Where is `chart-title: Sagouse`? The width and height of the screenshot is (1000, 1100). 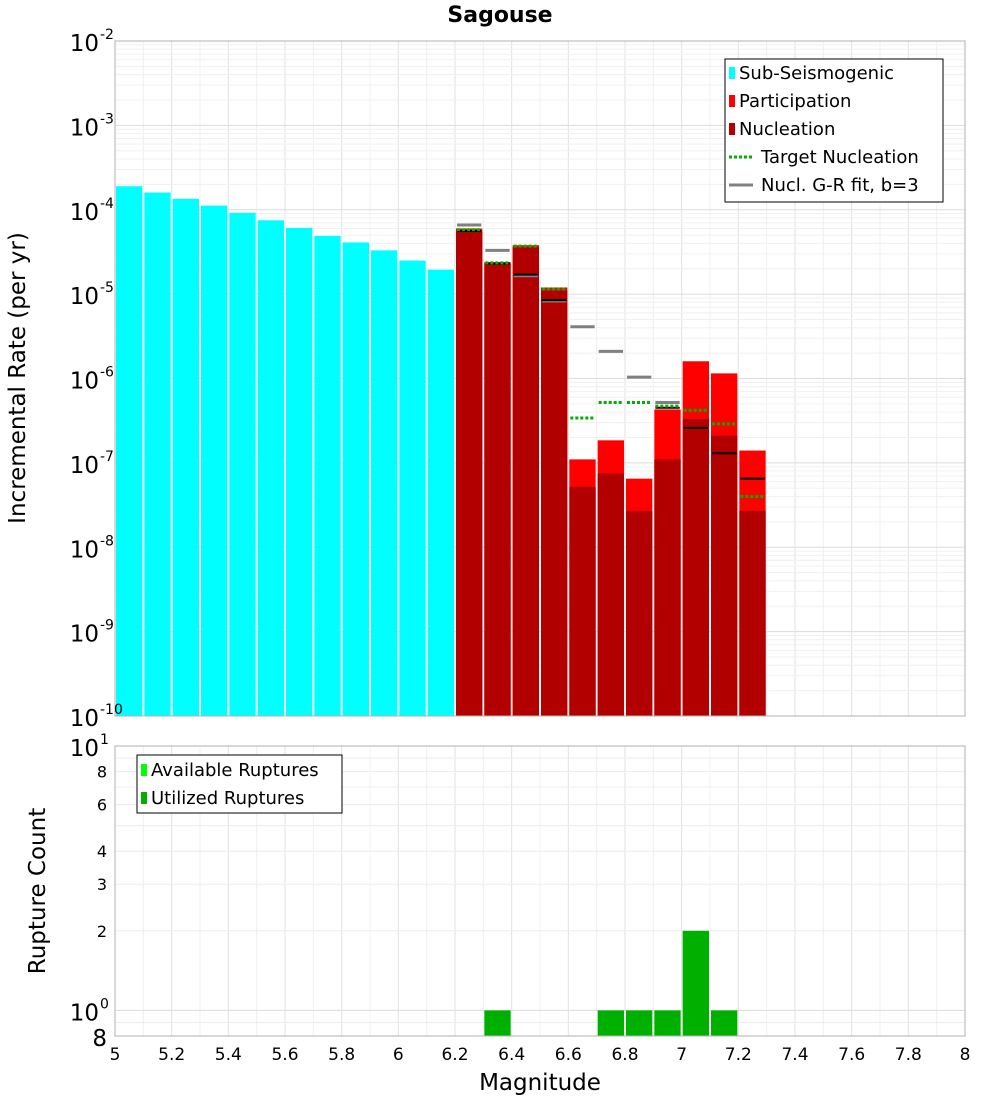
chart-title: Sagouse is located at coordinates (499, 15).